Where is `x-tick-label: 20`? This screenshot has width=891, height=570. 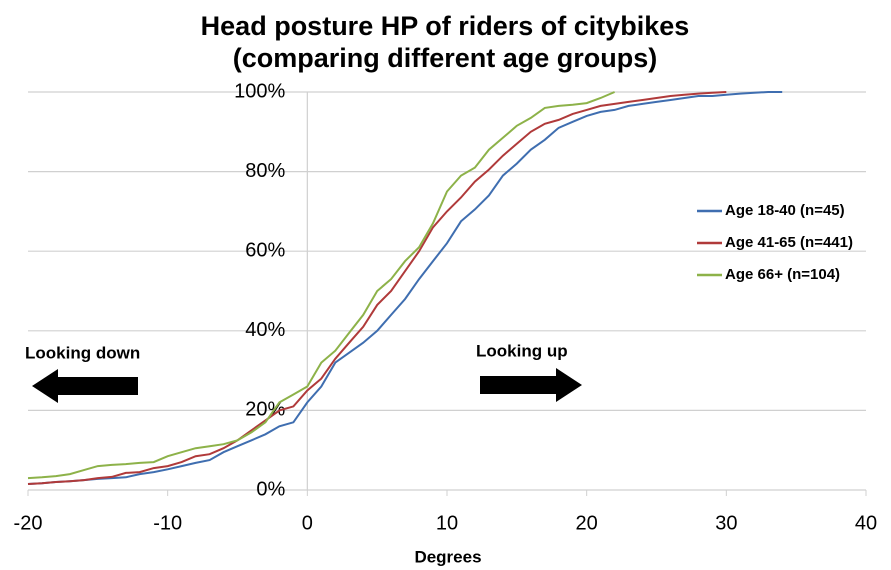 x-tick-label: 20 is located at coordinates (587, 523).